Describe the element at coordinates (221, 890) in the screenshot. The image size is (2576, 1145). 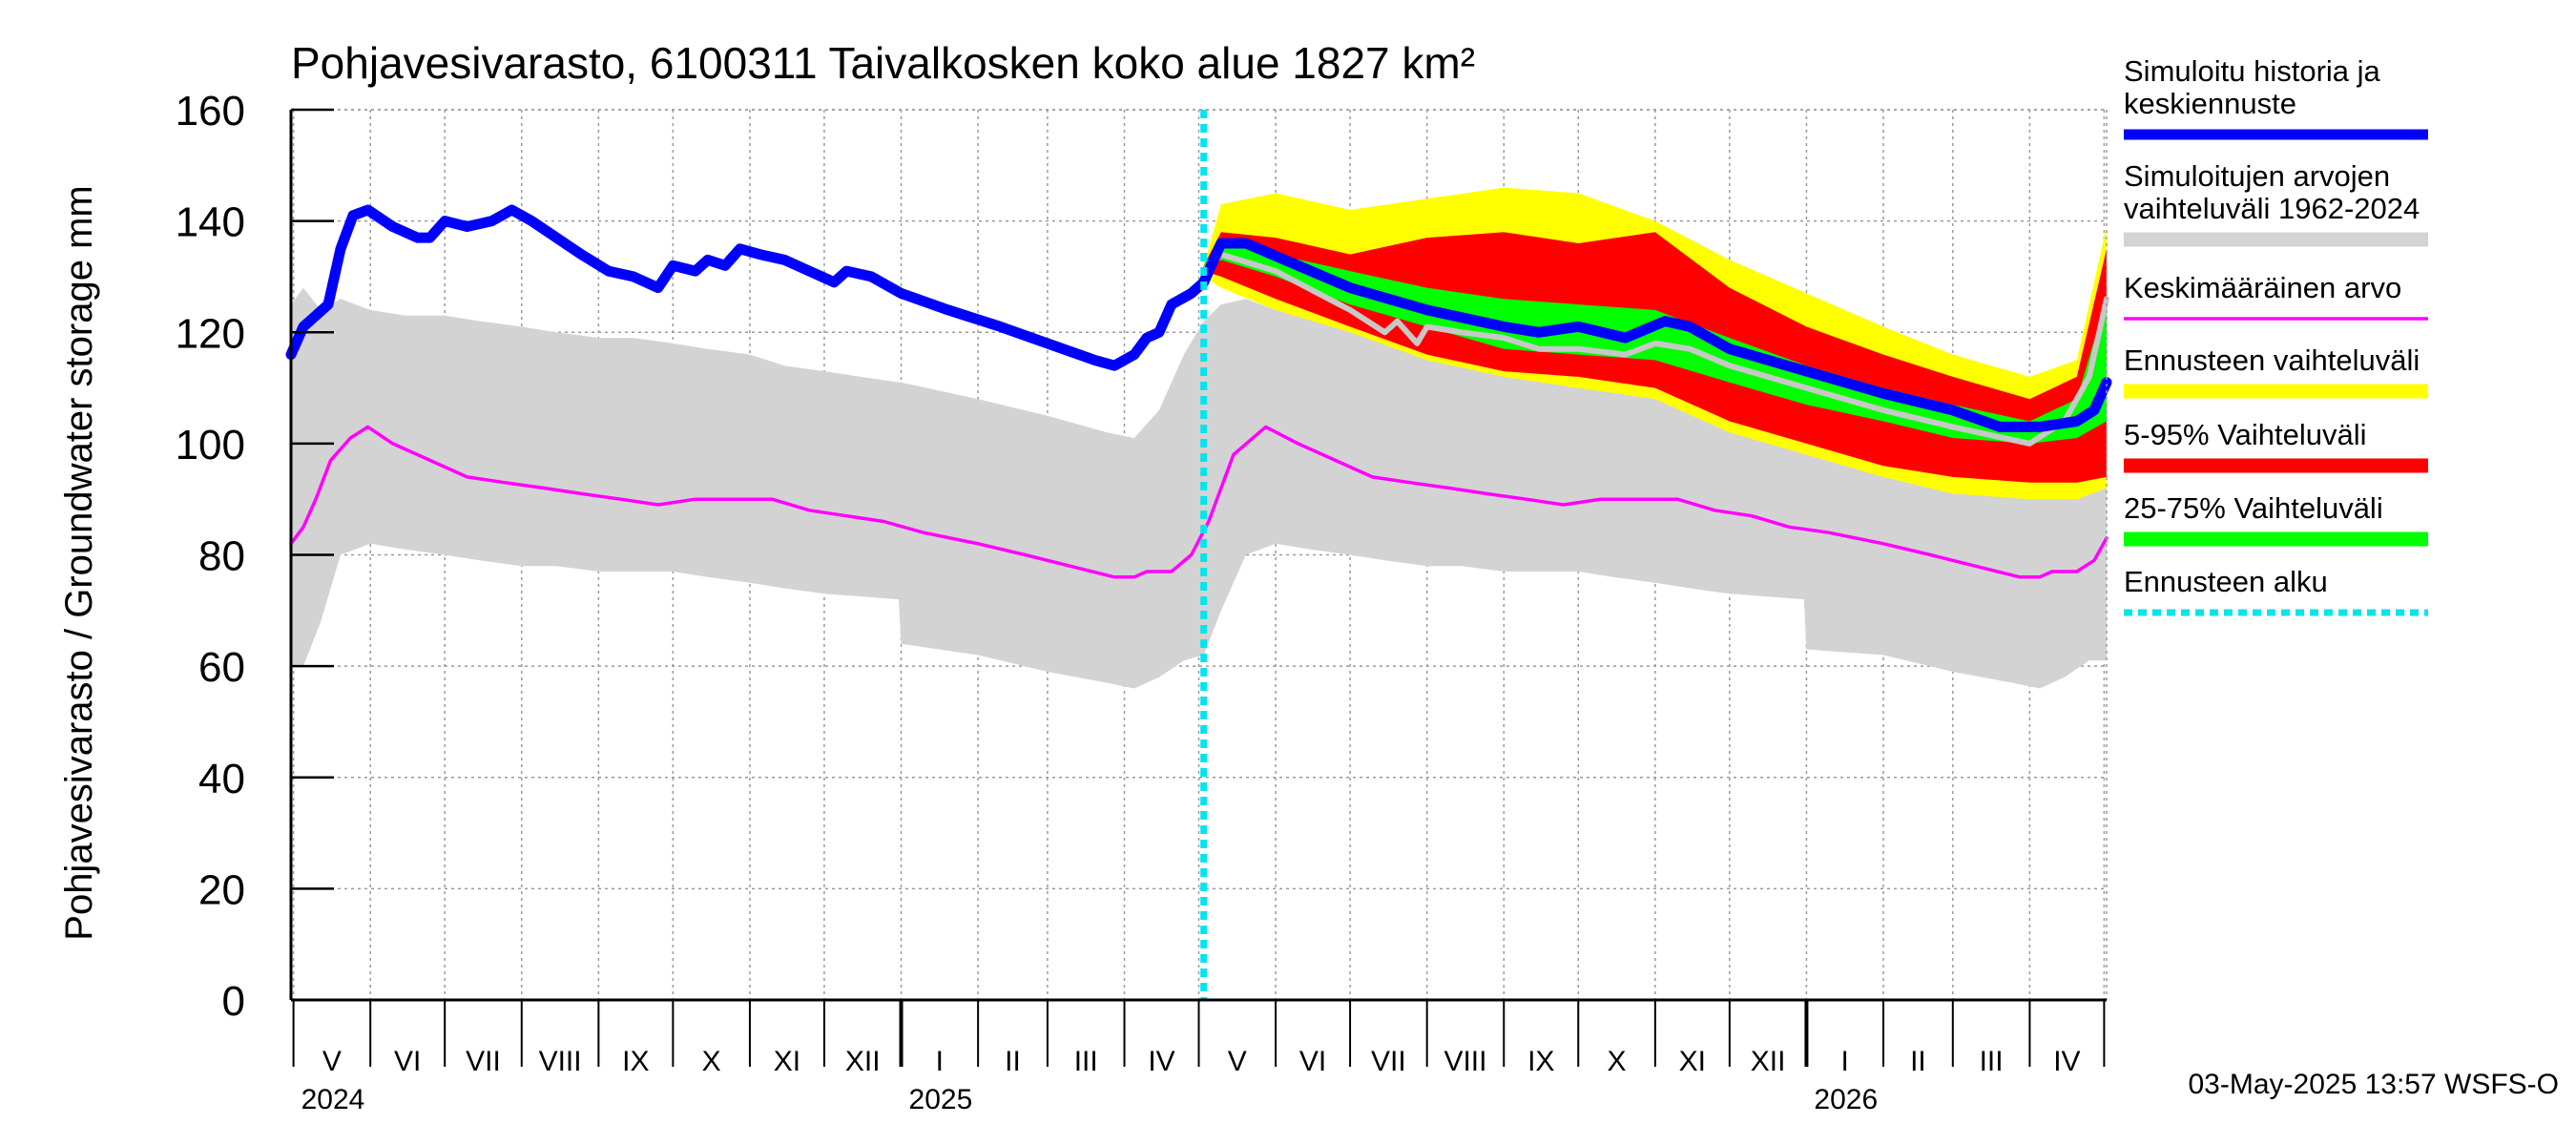
I see `y-tick-label: 20` at that location.